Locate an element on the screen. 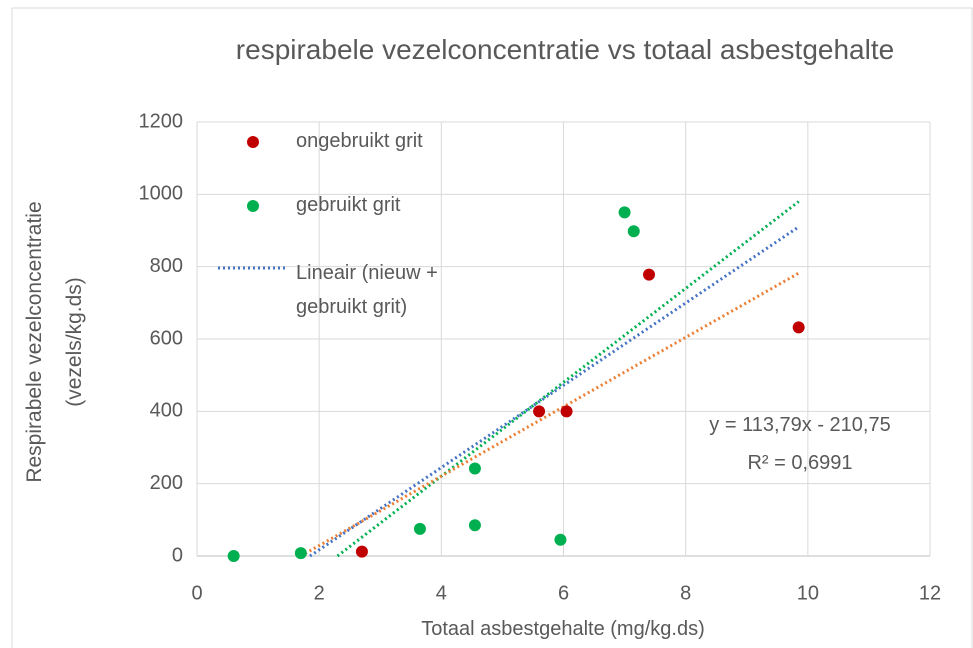 Image resolution: width=973 pixels, height=648 pixels. legend-label: gebruikt grit is located at coordinates (348, 205).